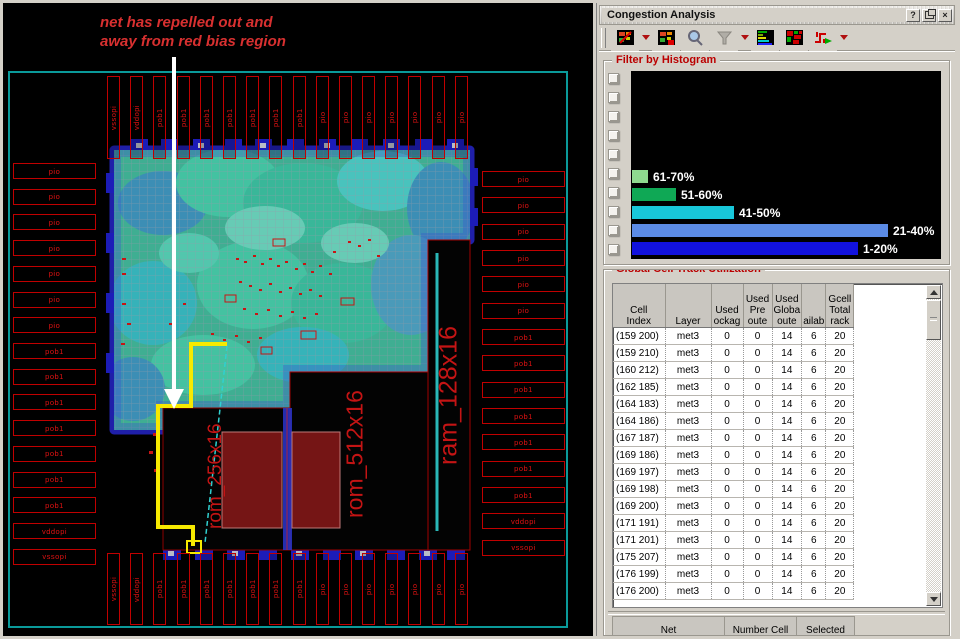  Describe the element at coordinates (734, 387) in the screenshot. I see `table-row: (162 185) met3 0 0 14 6 20` at that location.